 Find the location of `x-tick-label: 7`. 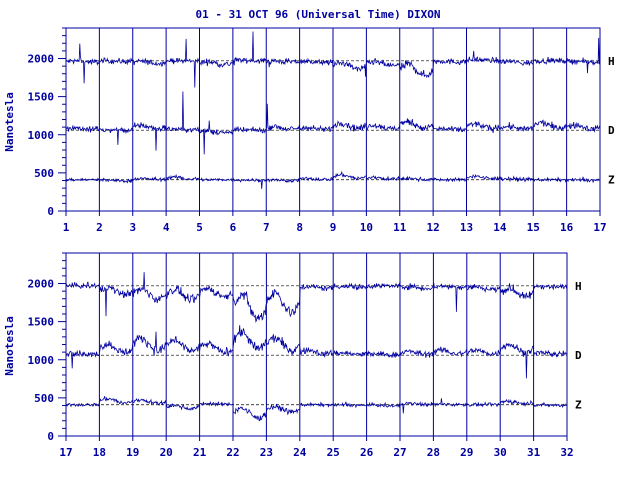

x-tick-label: 7 is located at coordinates (266, 227).